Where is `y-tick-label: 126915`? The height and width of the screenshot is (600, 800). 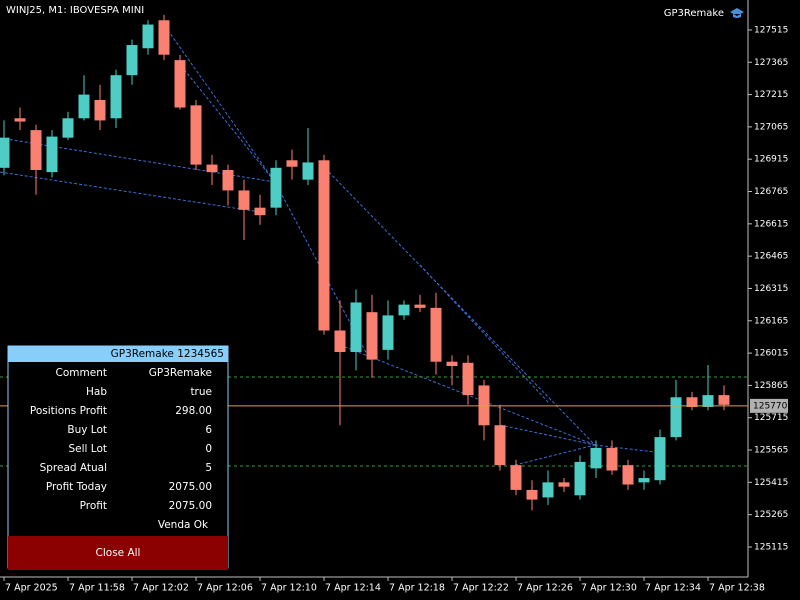 y-tick-label: 126915 is located at coordinates (771, 160).